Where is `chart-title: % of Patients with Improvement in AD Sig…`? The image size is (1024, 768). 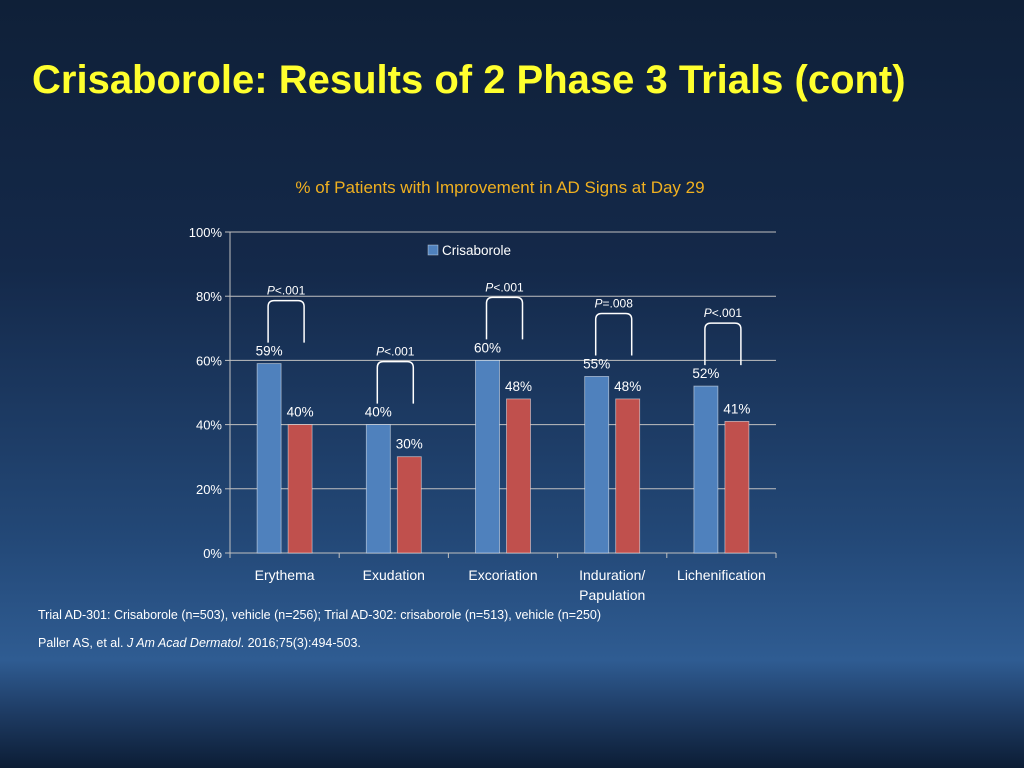
chart-title: % of Patients with Improvement in AD Sig… is located at coordinates (500, 187).